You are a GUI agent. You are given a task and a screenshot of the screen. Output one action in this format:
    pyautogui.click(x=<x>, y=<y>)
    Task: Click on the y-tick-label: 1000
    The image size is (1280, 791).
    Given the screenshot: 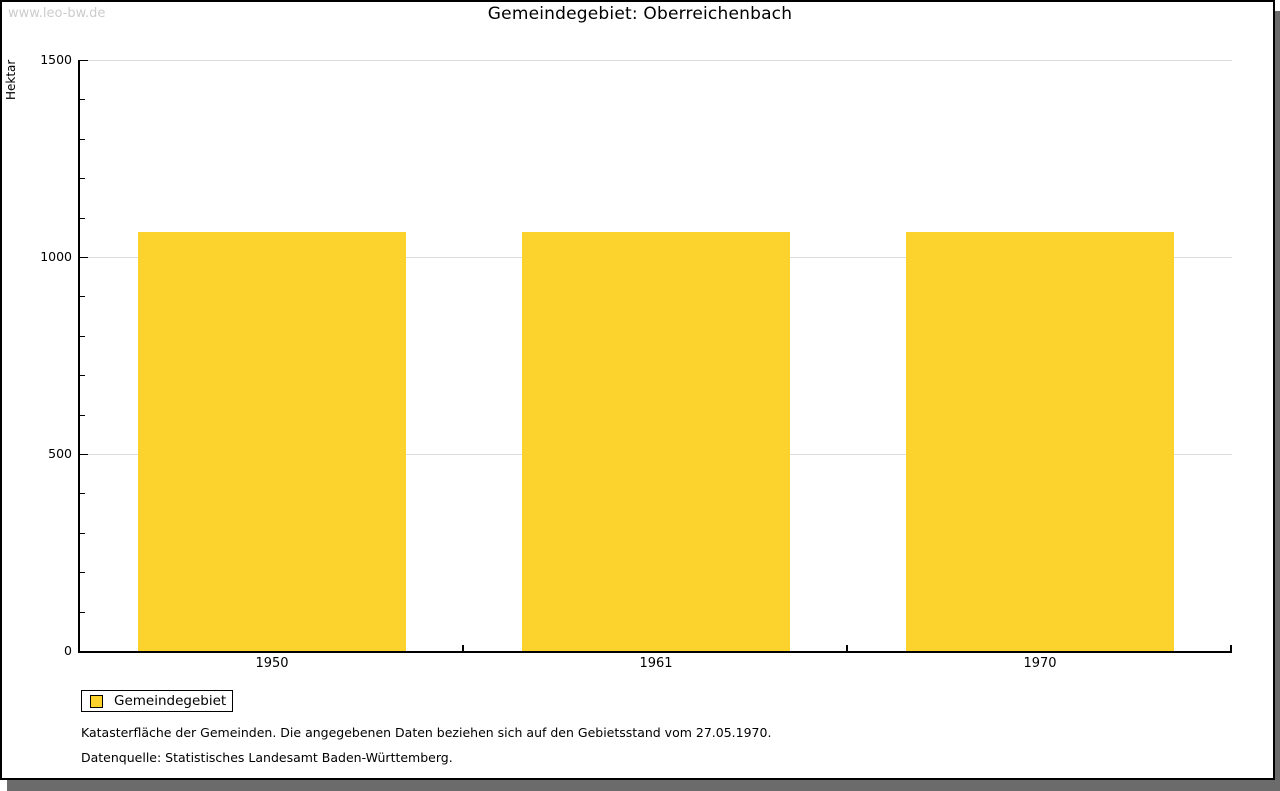 What is the action you would take?
    pyautogui.click(x=56, y=256)
    